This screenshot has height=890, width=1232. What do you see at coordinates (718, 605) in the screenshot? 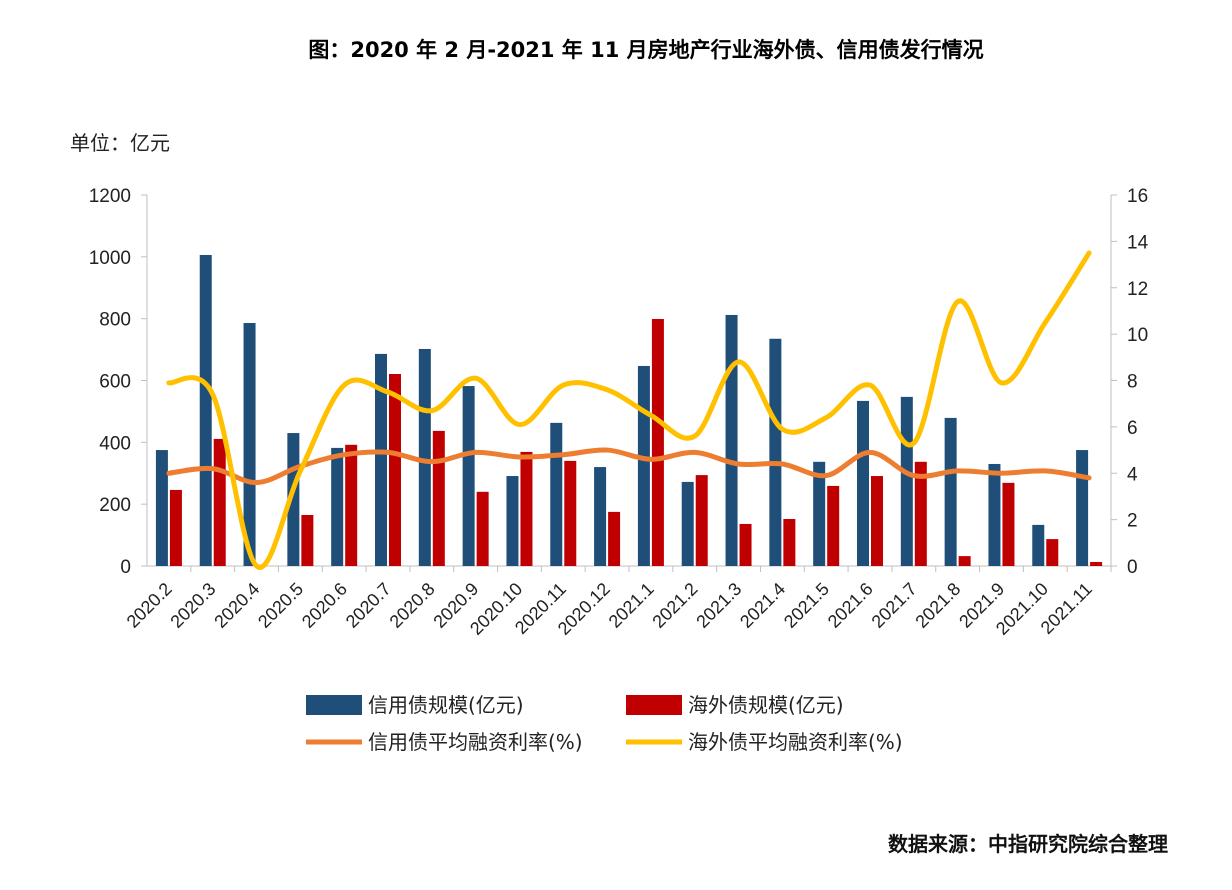
I see `x-tick-label: 2021.3` at bounding box center [718, 605].